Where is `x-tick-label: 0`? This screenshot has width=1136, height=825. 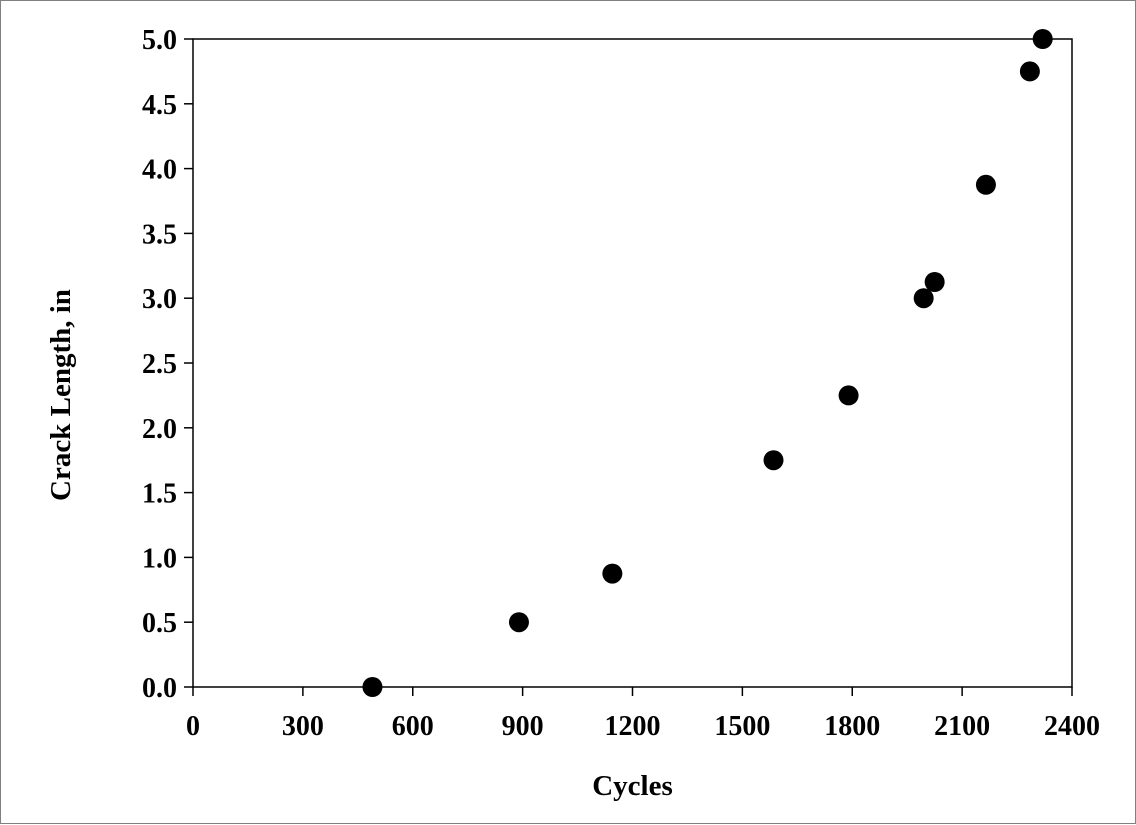
x-tick-label: 0 is located at coordinates (193, 726).